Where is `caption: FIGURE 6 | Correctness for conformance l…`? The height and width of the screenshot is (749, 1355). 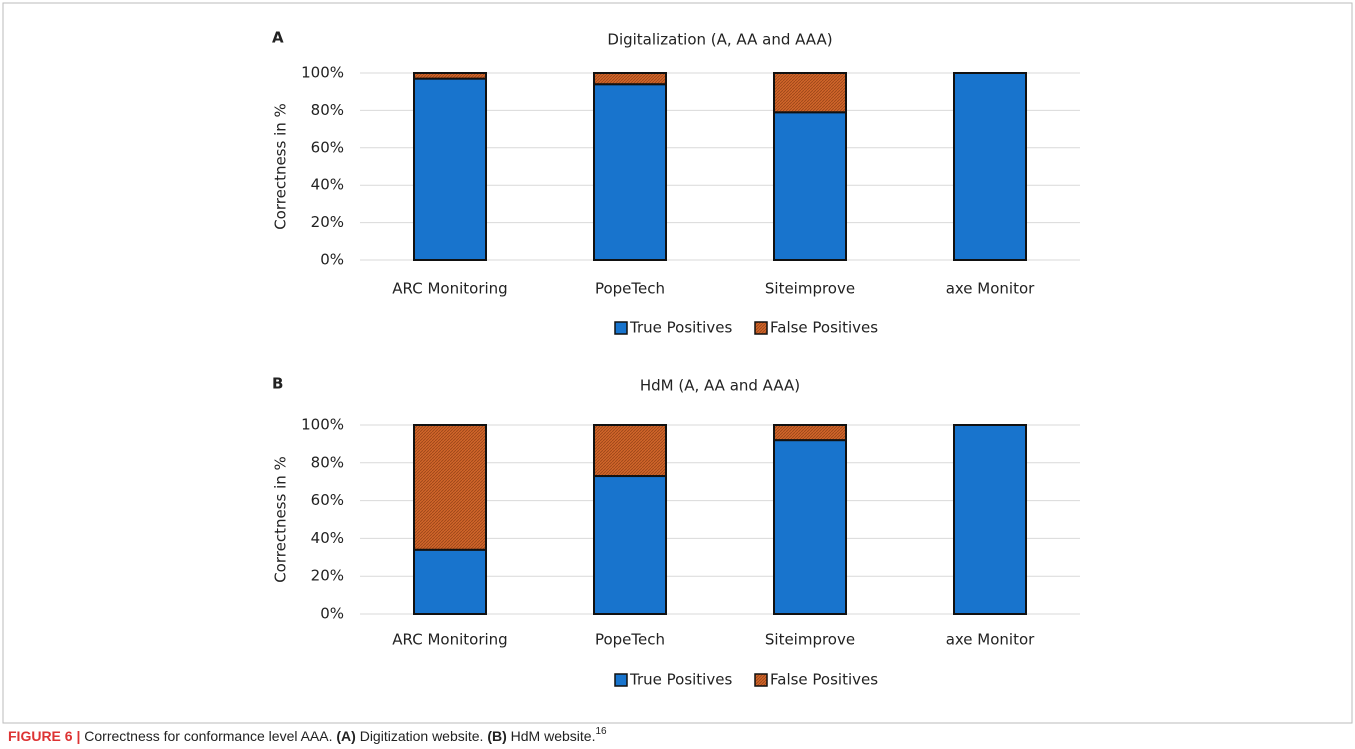 caption: FIGURE 6 | Correctness for conformance l… is located at coordinates (307, 735).